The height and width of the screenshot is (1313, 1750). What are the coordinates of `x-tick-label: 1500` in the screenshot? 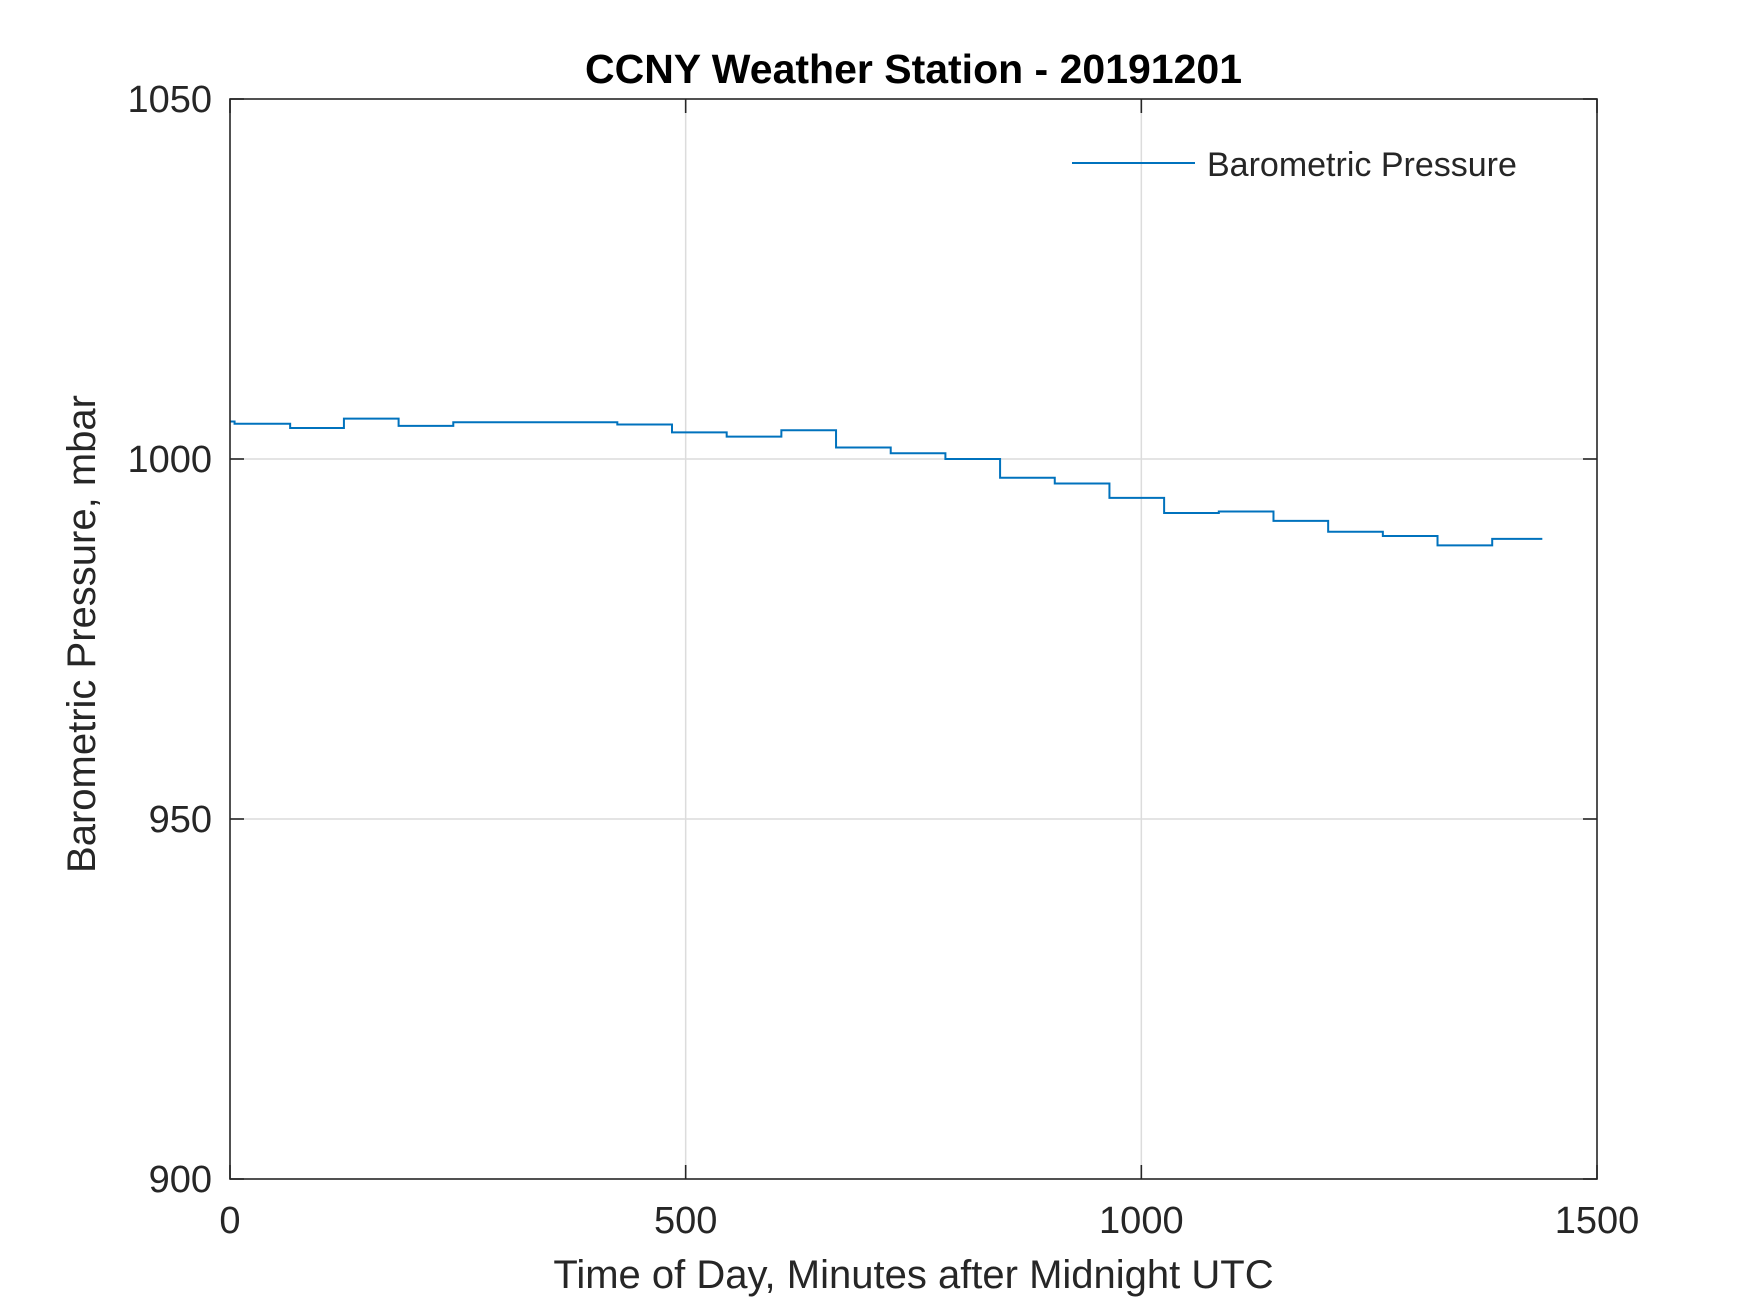 It's located at (1597, 1221).